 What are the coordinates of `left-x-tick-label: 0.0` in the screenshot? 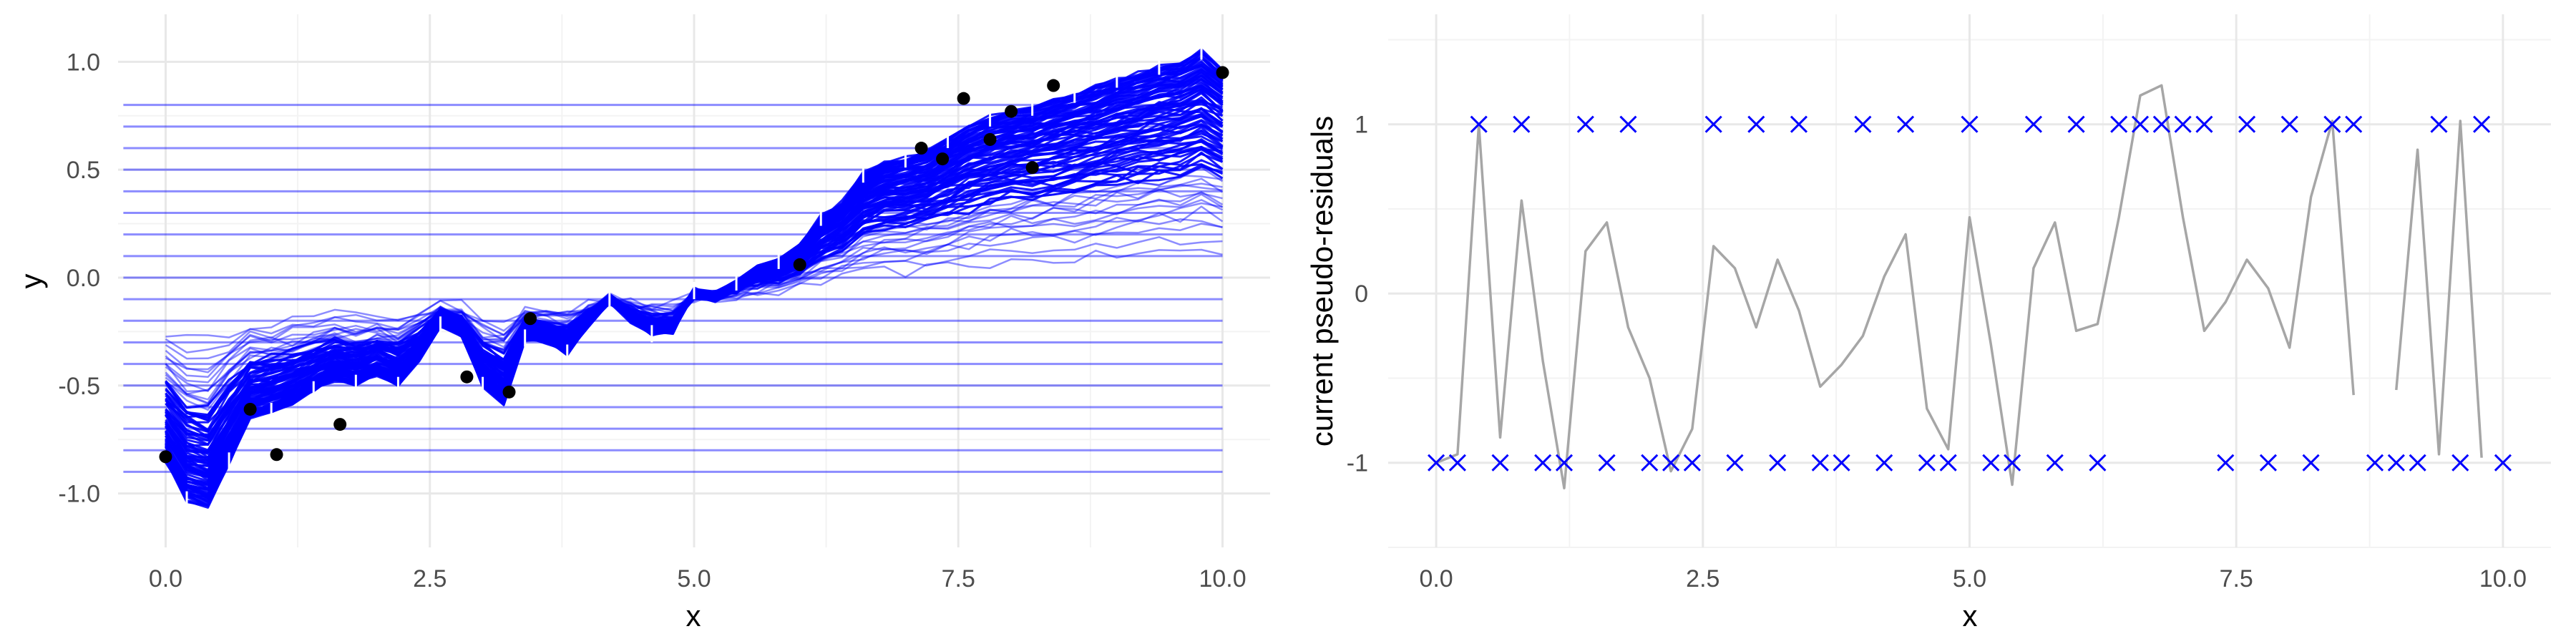 It's located at (165, 578).